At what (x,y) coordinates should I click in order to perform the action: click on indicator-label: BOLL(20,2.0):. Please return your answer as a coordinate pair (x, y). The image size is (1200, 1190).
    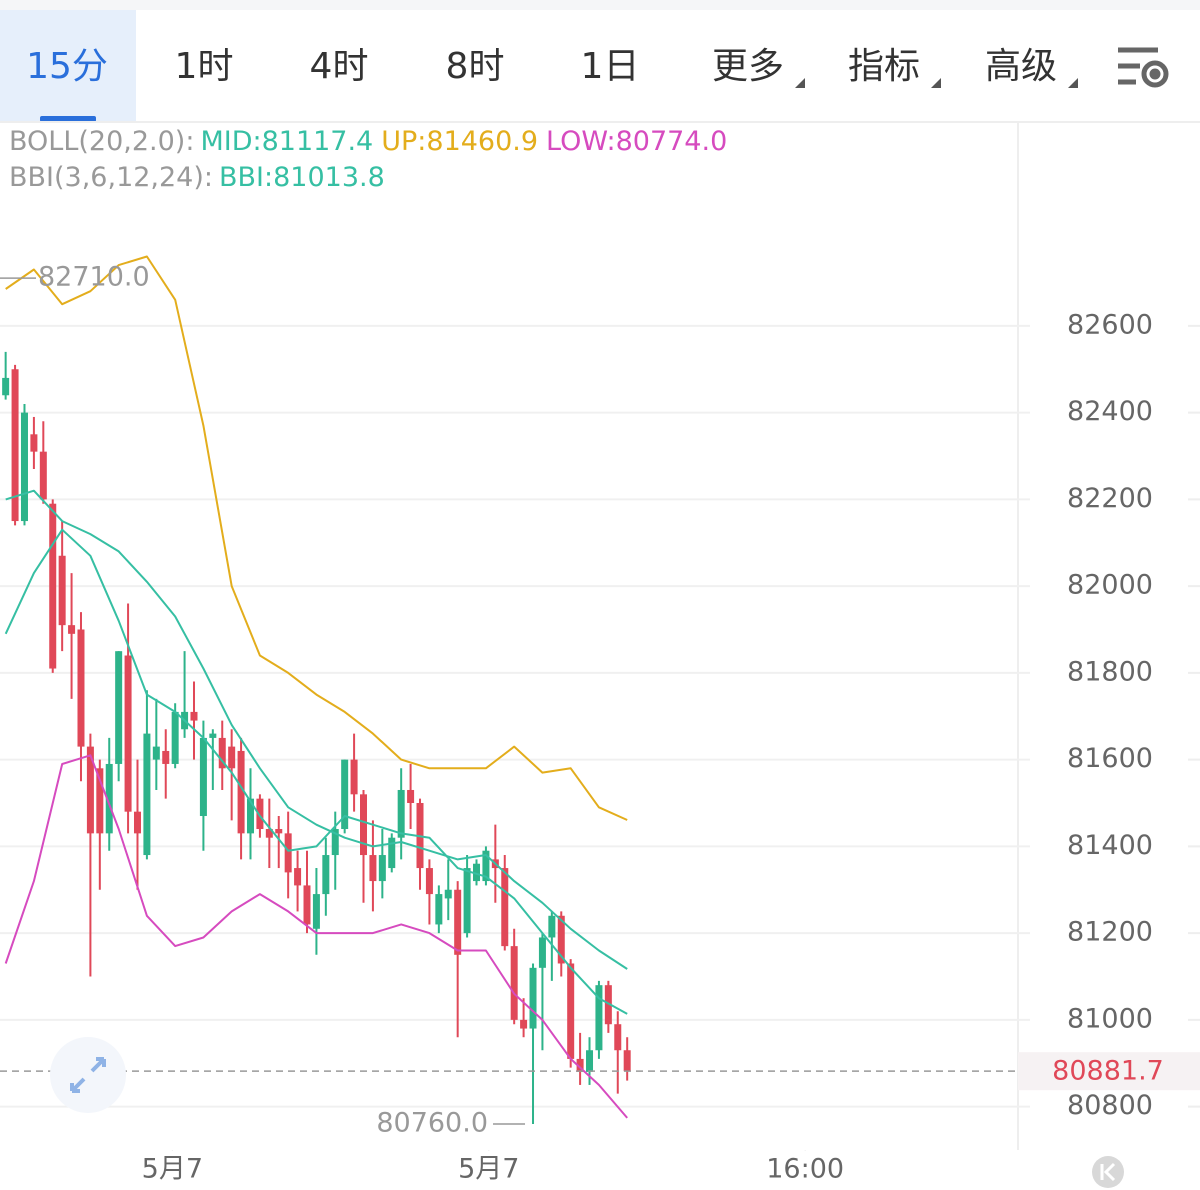
    Looking at the image, I should click on (102, 141).